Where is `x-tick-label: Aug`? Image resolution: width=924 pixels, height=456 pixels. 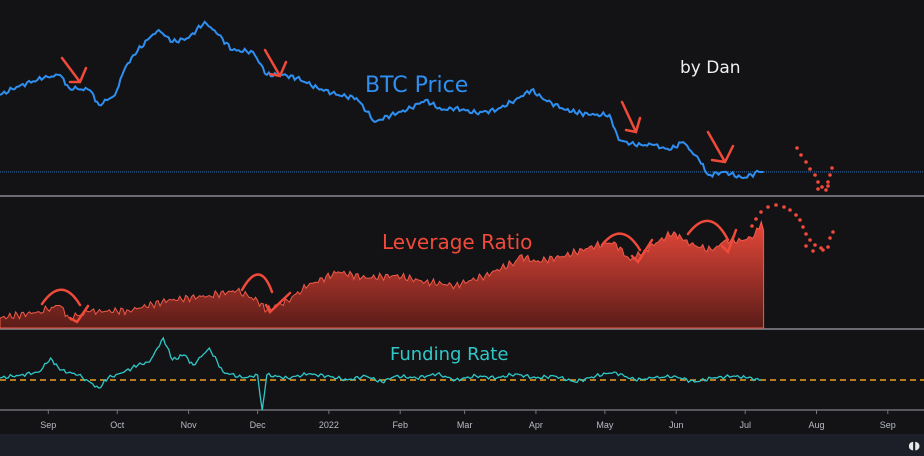 x-tick-label: Aug is located at coordinates (816, 425).